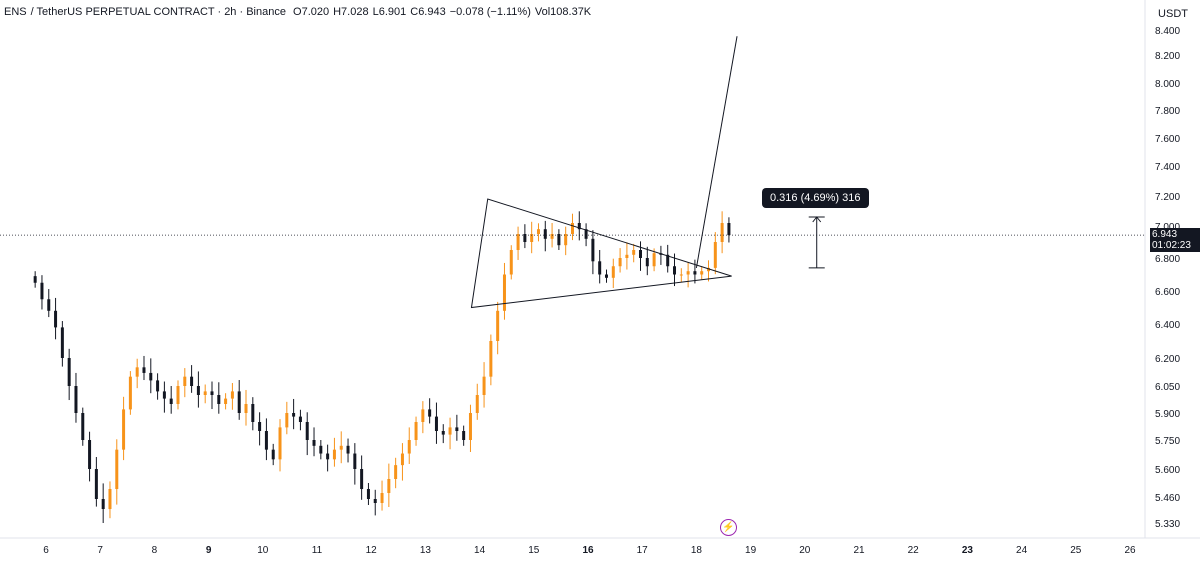 Image resolution: width=1200 pixels, height=561 pixels. What do you see at coordinates (815, 198) in the screenshot?
I see `measure-tooltip: 0.316 (4.69%) 316` at bounding box center [815, 198].